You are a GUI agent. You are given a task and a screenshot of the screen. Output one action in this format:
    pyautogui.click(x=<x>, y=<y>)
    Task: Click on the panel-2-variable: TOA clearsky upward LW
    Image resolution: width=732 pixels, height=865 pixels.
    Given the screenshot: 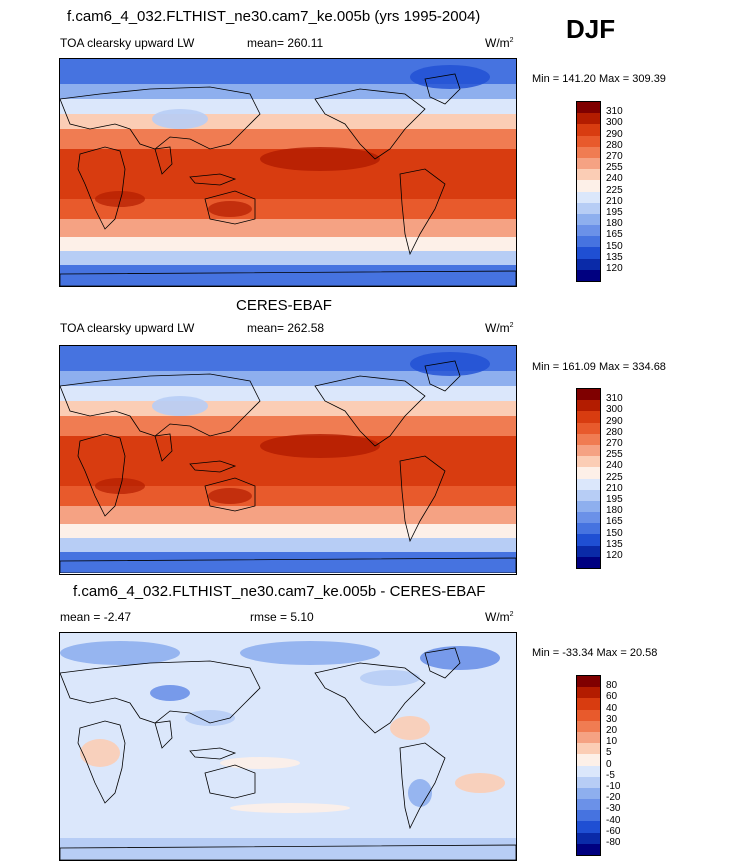 What is the action you would take?
    pyautogui.click(x=127, y=328)
    